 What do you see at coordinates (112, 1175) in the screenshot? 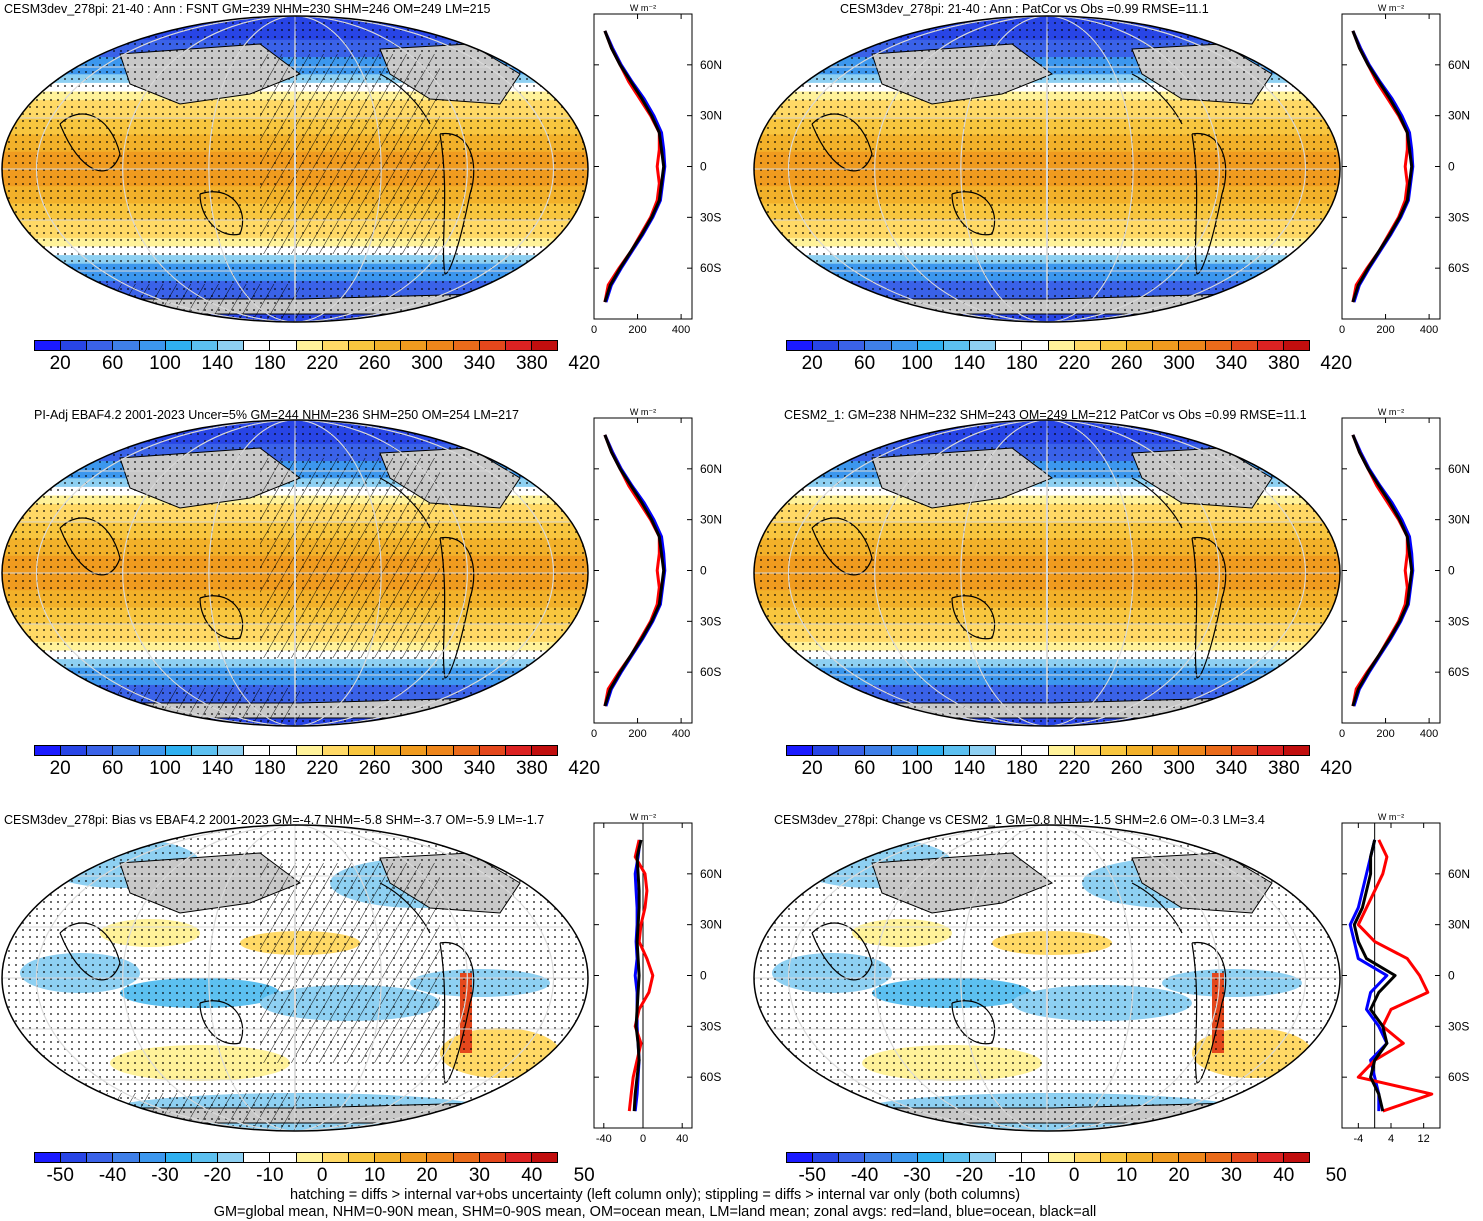
I see `colorbar-tick-label: -40` at bounding box center [112, 1175].